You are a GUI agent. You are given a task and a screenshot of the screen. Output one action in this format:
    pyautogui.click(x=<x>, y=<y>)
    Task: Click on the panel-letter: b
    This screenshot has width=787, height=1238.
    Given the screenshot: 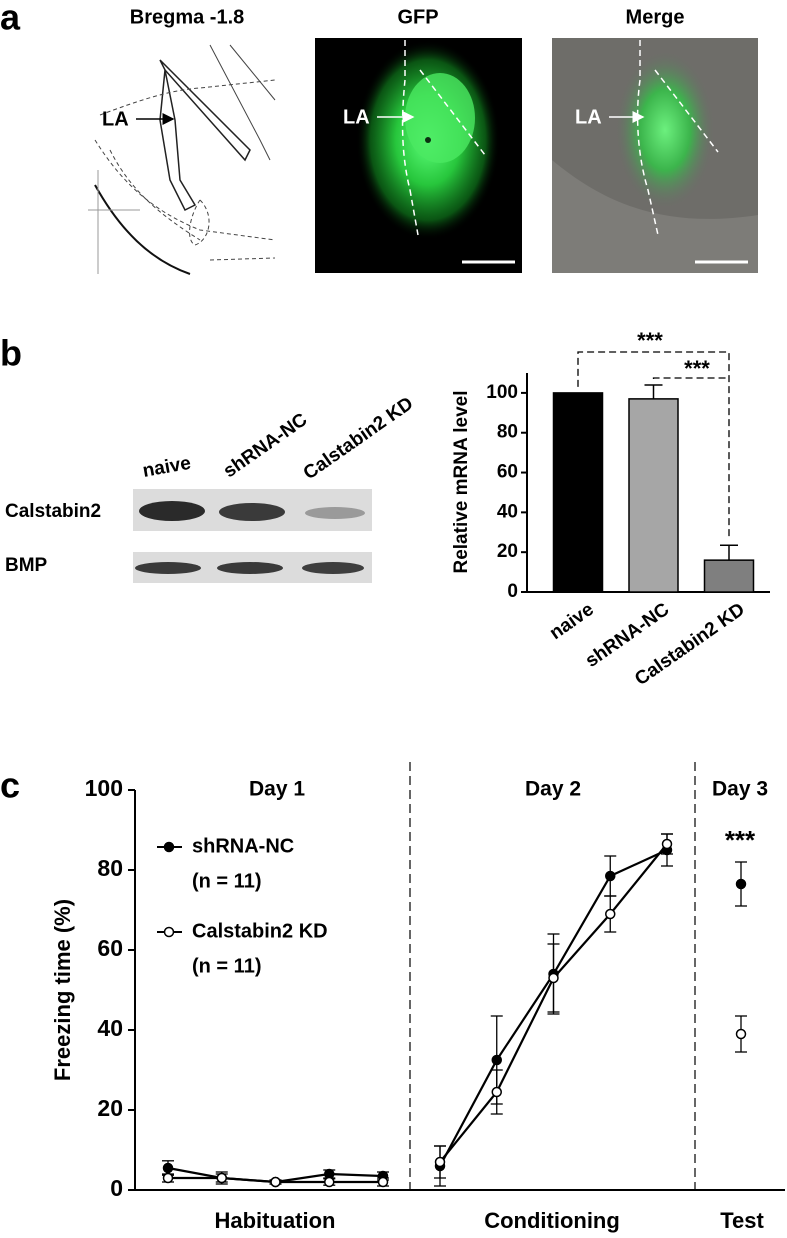 What is the action you would take?
    pyautogui.click(x=11, y=353)
    